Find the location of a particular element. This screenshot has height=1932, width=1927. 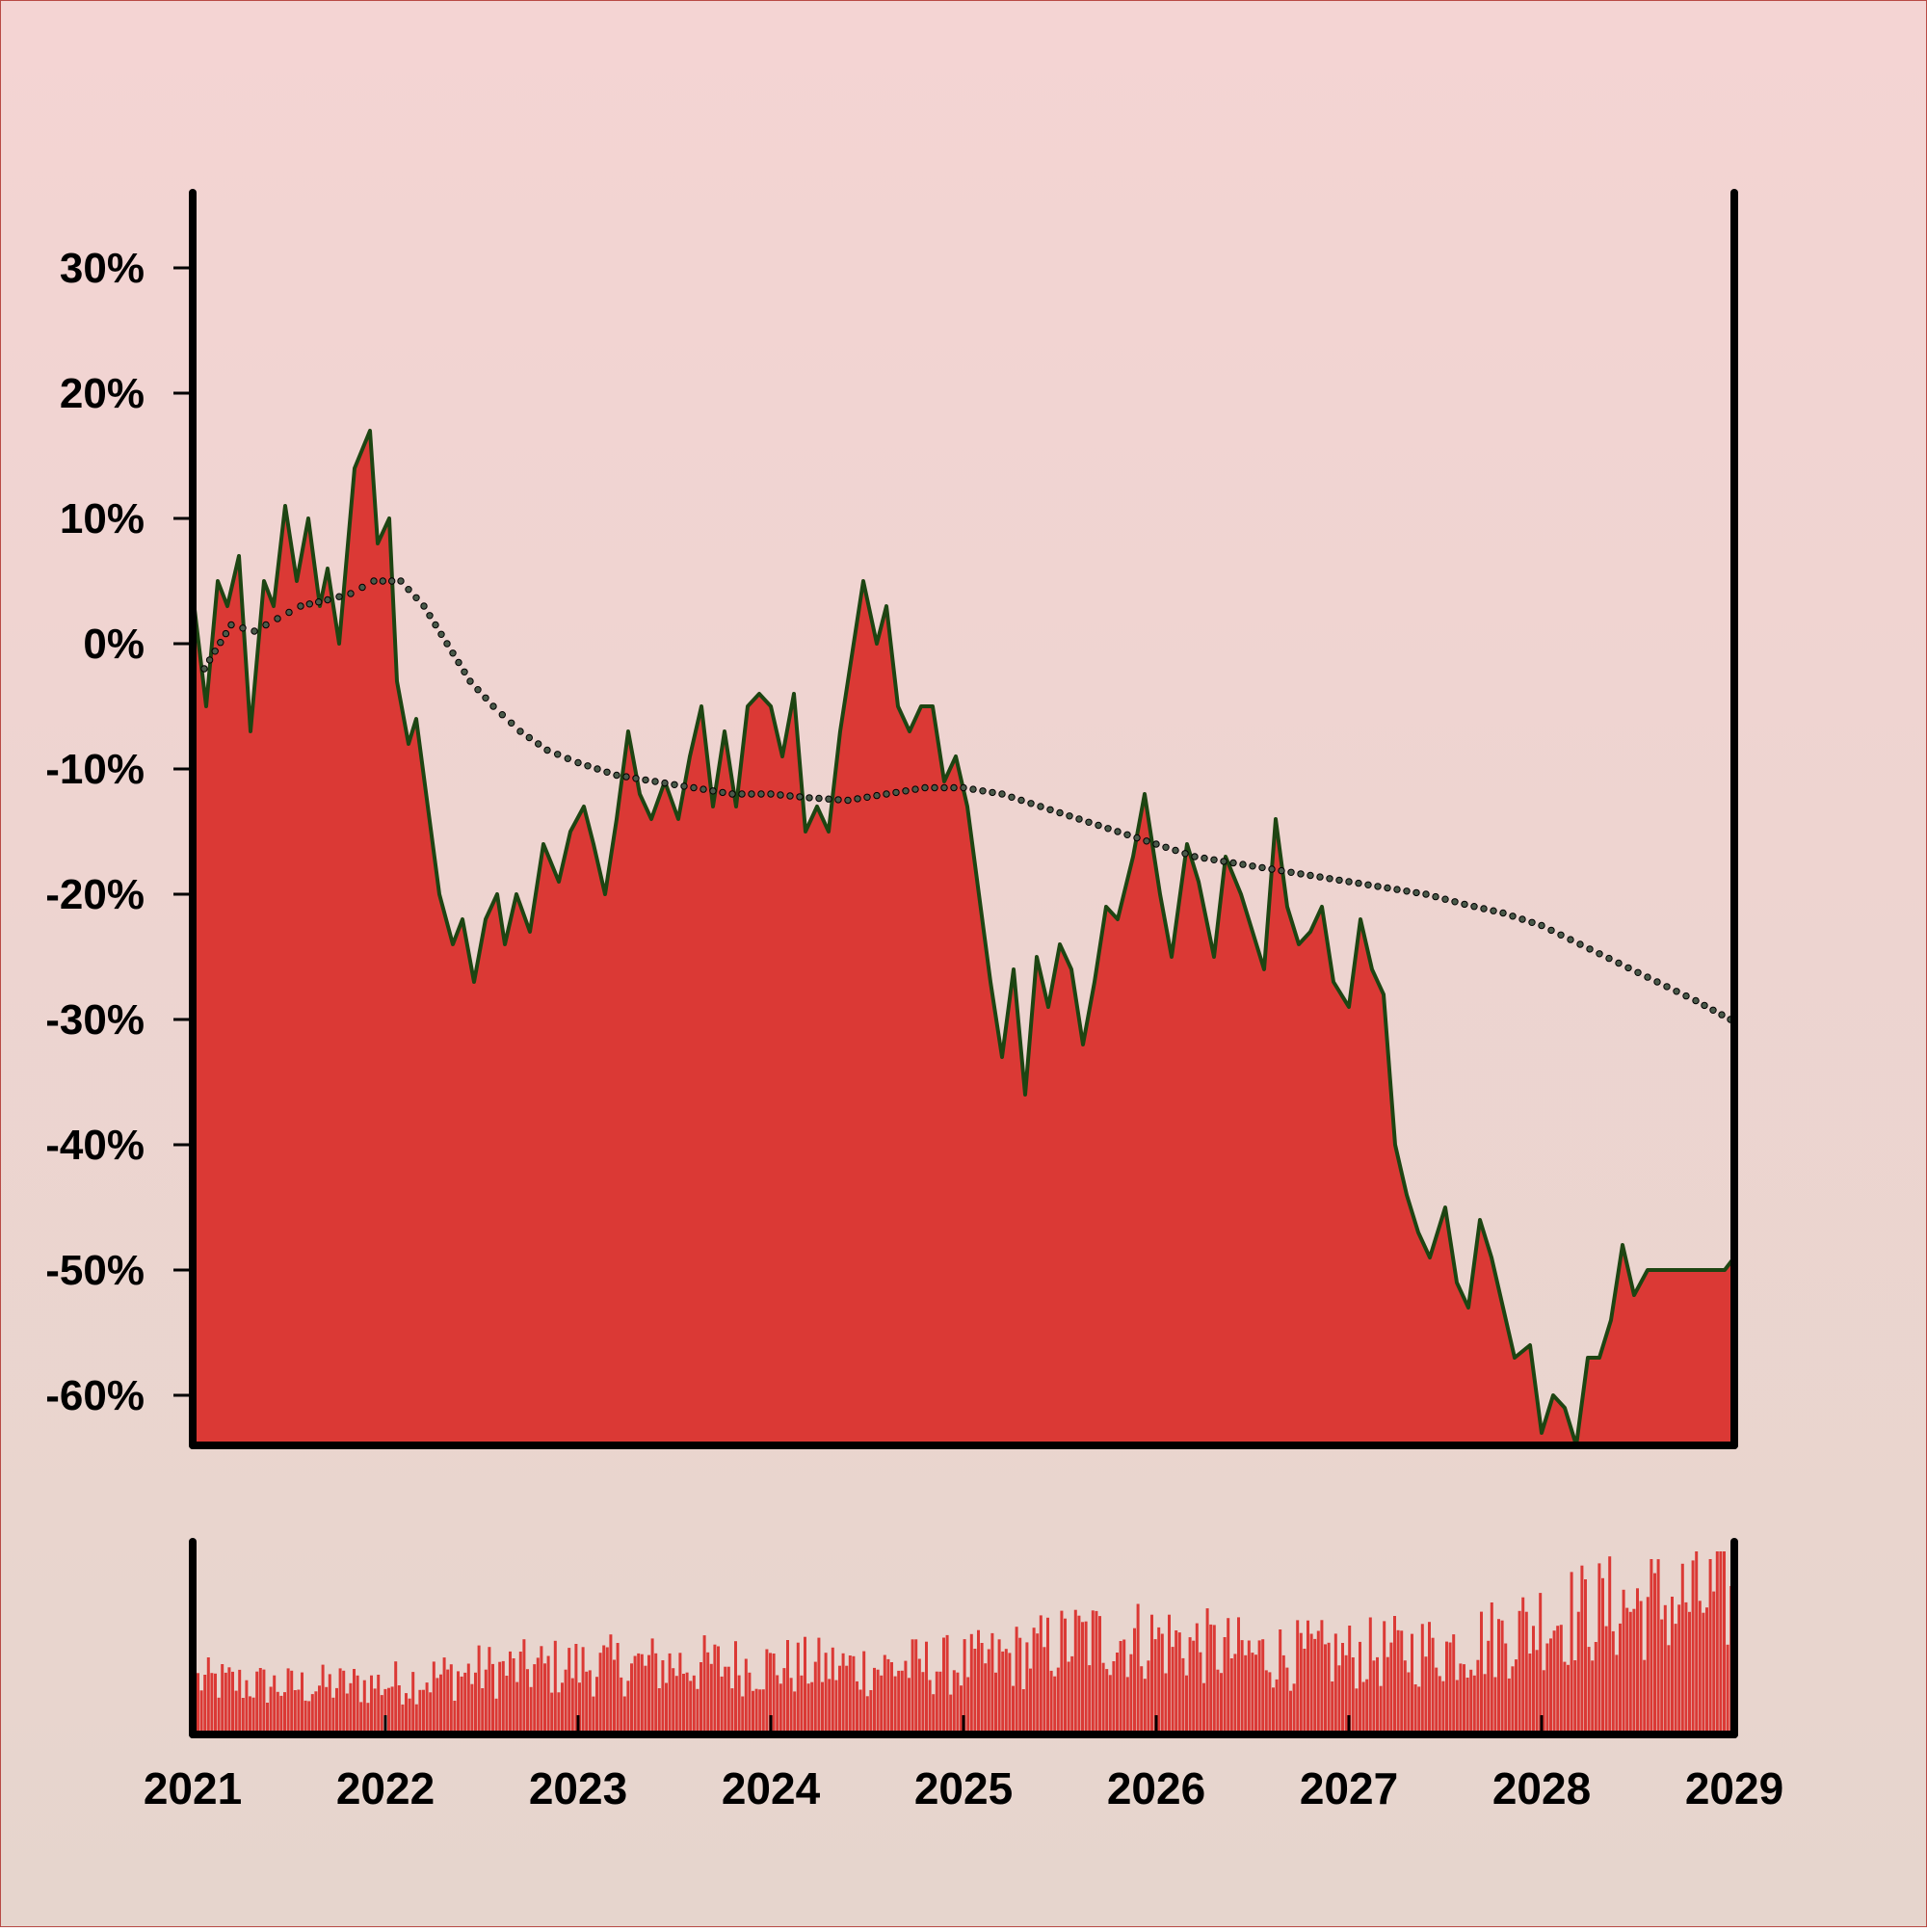

x-tick-label: 2029 is located at coordinates (1734, 1788).